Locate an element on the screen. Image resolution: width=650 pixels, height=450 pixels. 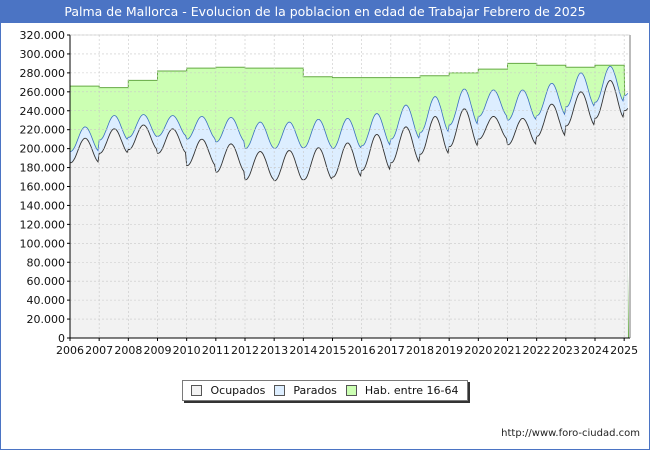
x-tick-label: 2022 is located at coordinates (537, 350).